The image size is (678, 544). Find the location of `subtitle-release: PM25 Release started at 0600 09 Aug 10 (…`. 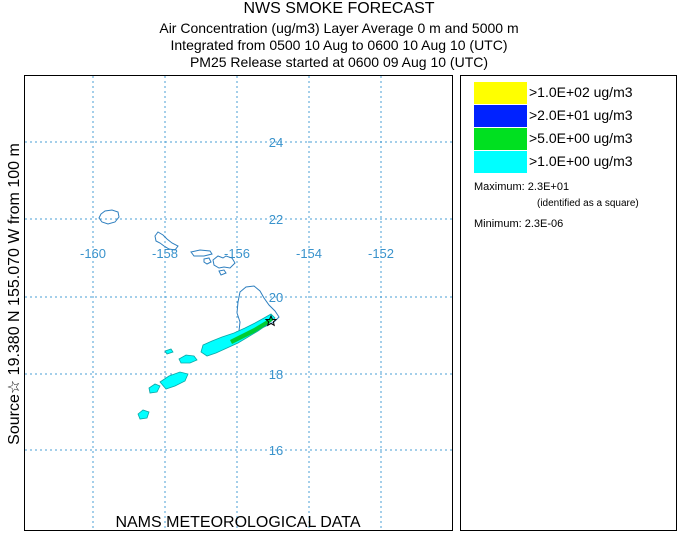

subtitle-release: PM25 Release started at 0600 09 Aug 10 (… is located at coordinates (339, 62).